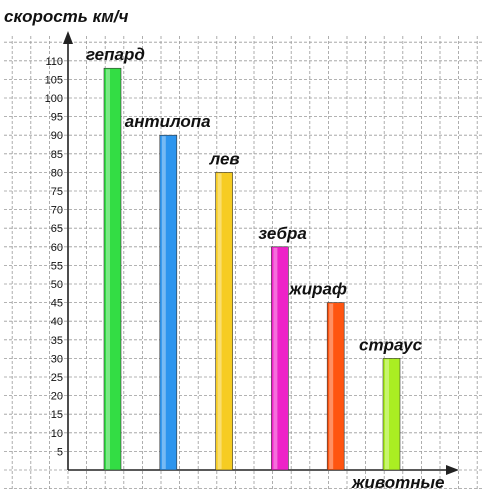  I want to click on y-tick-label: 5, so click(60, 452).